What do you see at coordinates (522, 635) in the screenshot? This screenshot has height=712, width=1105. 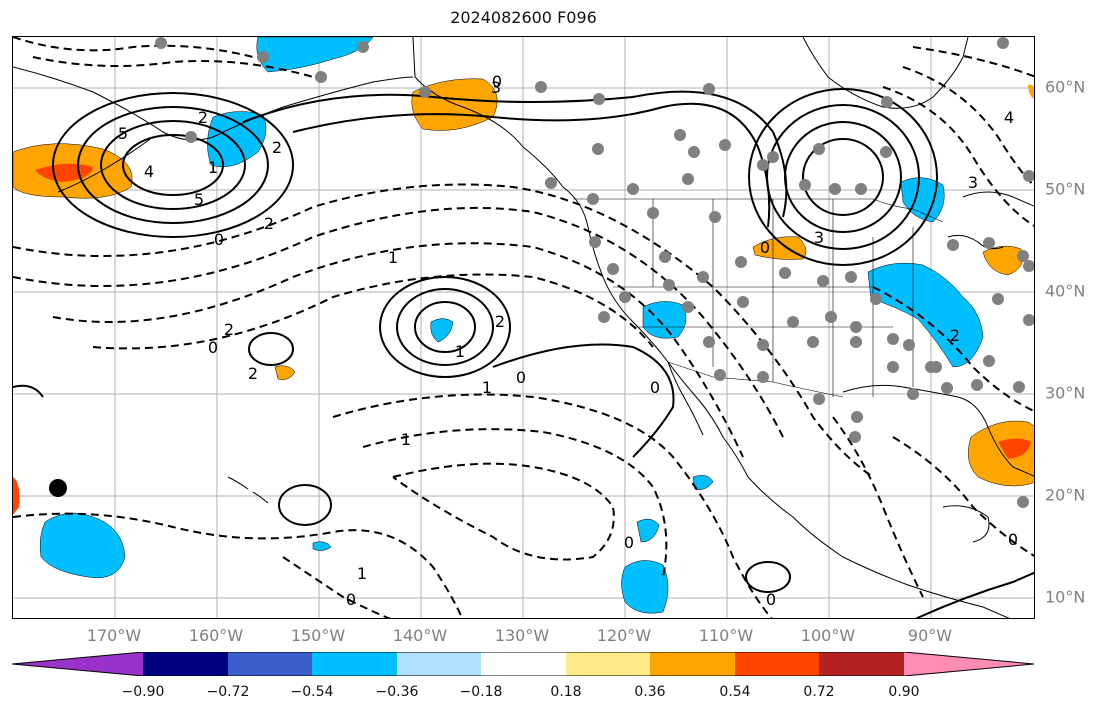 I see `lon-label: 130°W` at bounding box center [522, 635].